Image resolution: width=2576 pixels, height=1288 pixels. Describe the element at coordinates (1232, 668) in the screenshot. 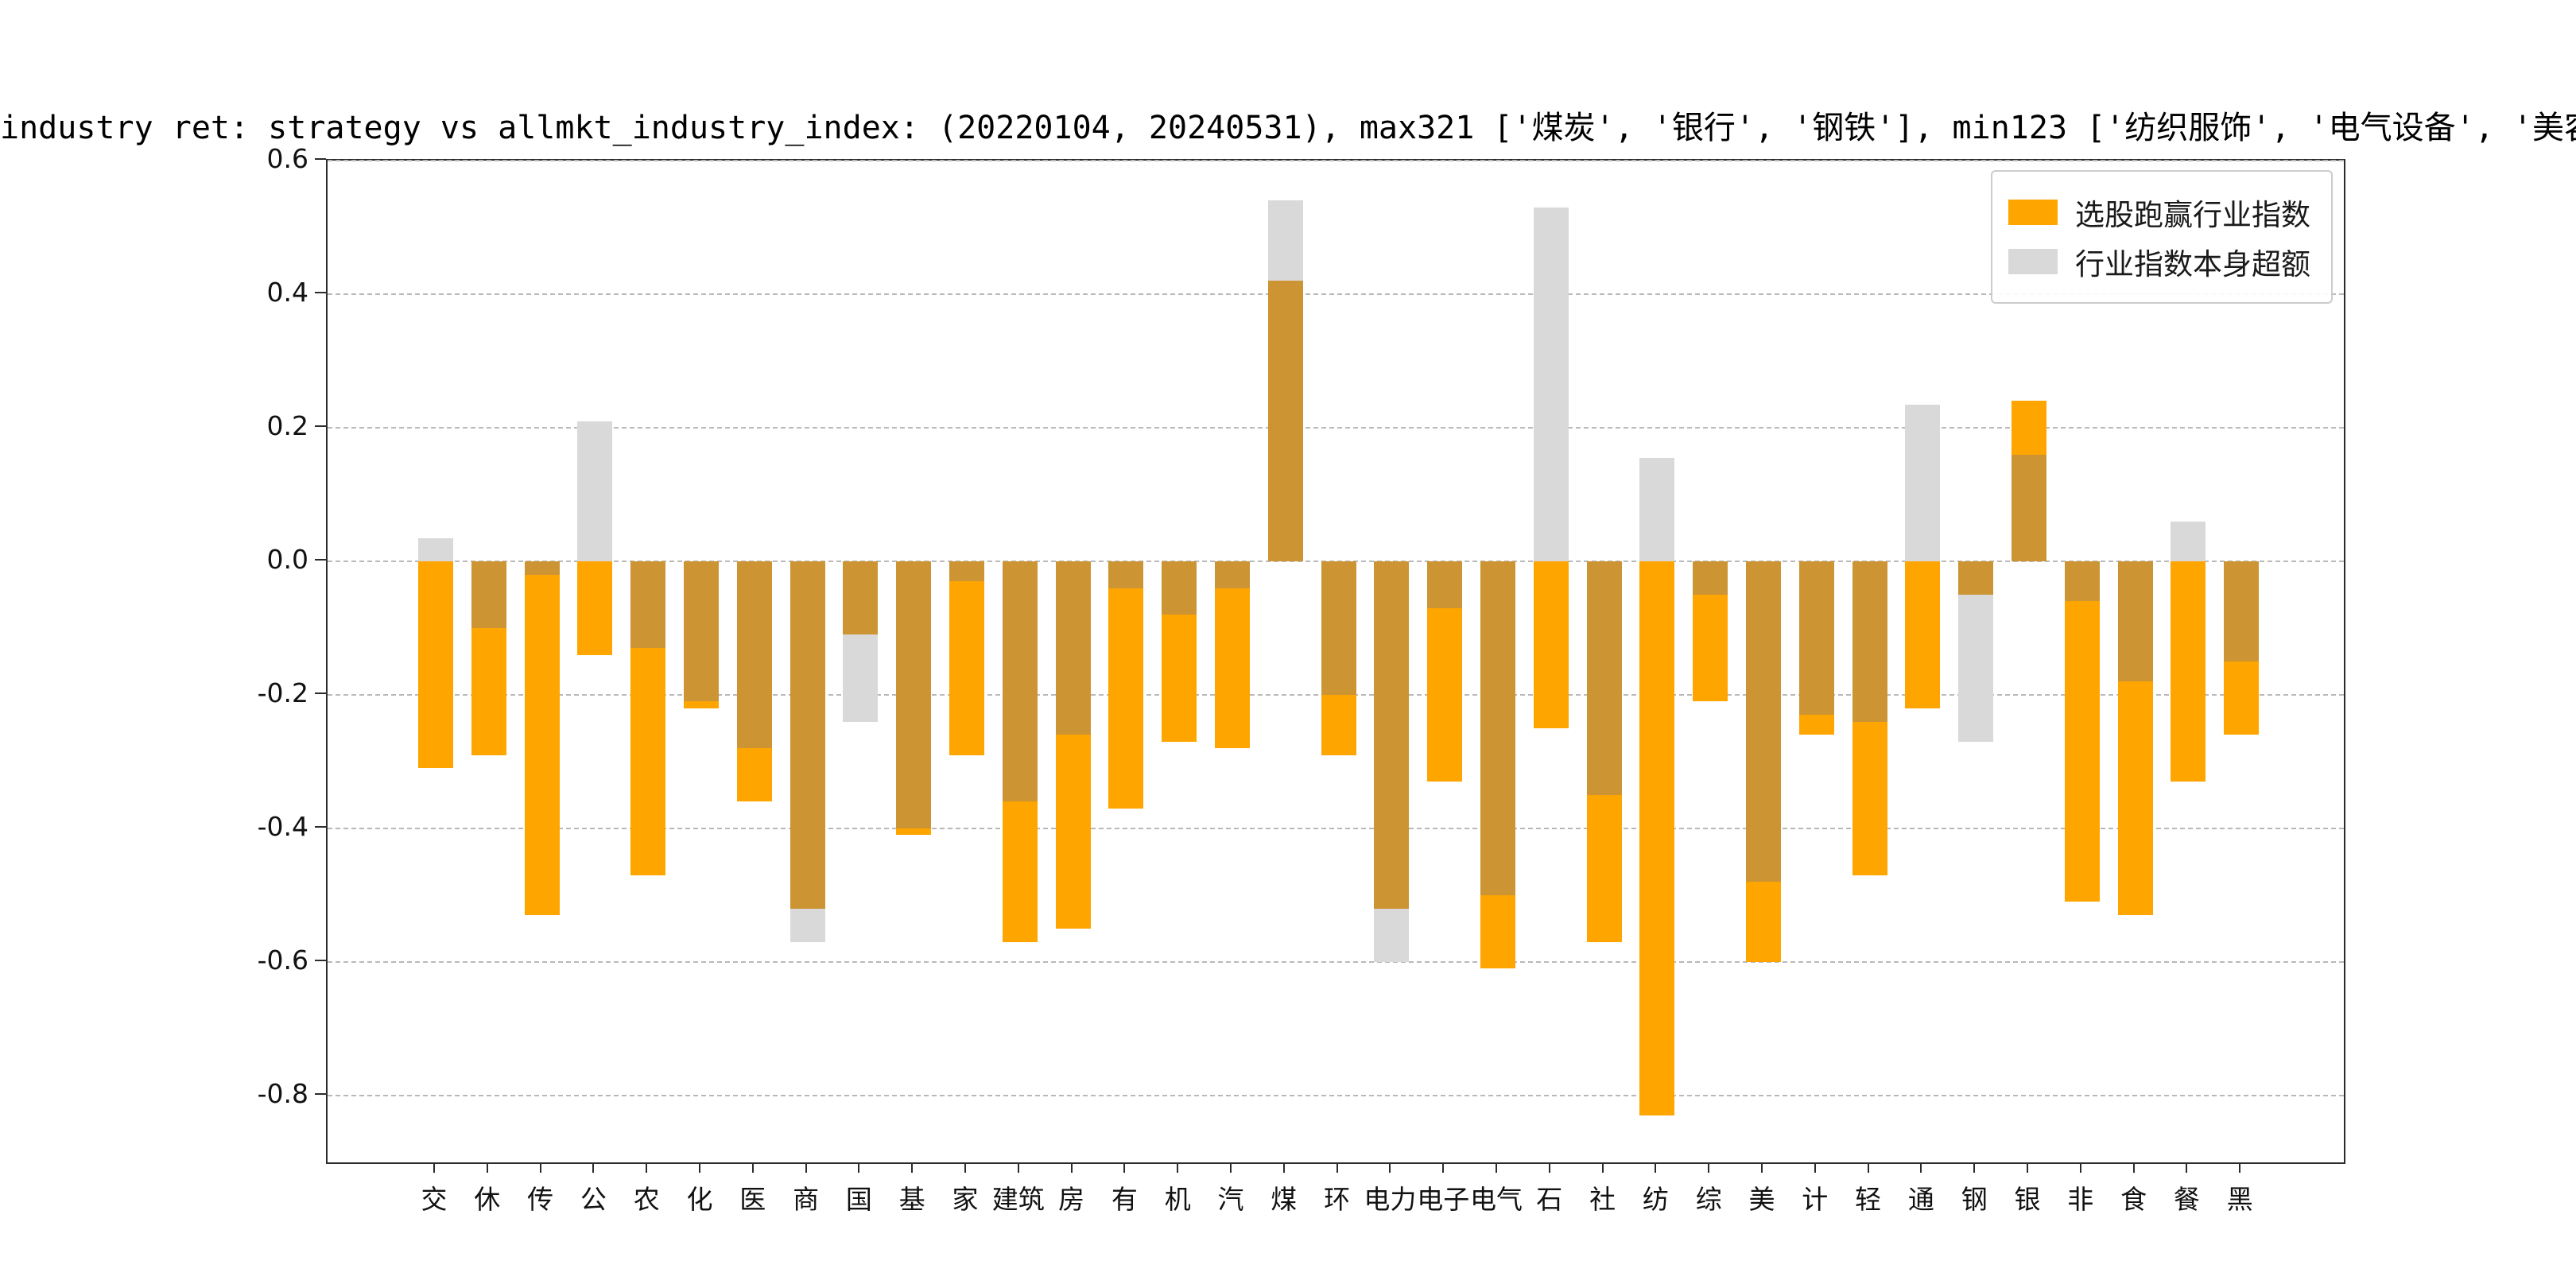

I see `bar-strategy-汽` at that location.